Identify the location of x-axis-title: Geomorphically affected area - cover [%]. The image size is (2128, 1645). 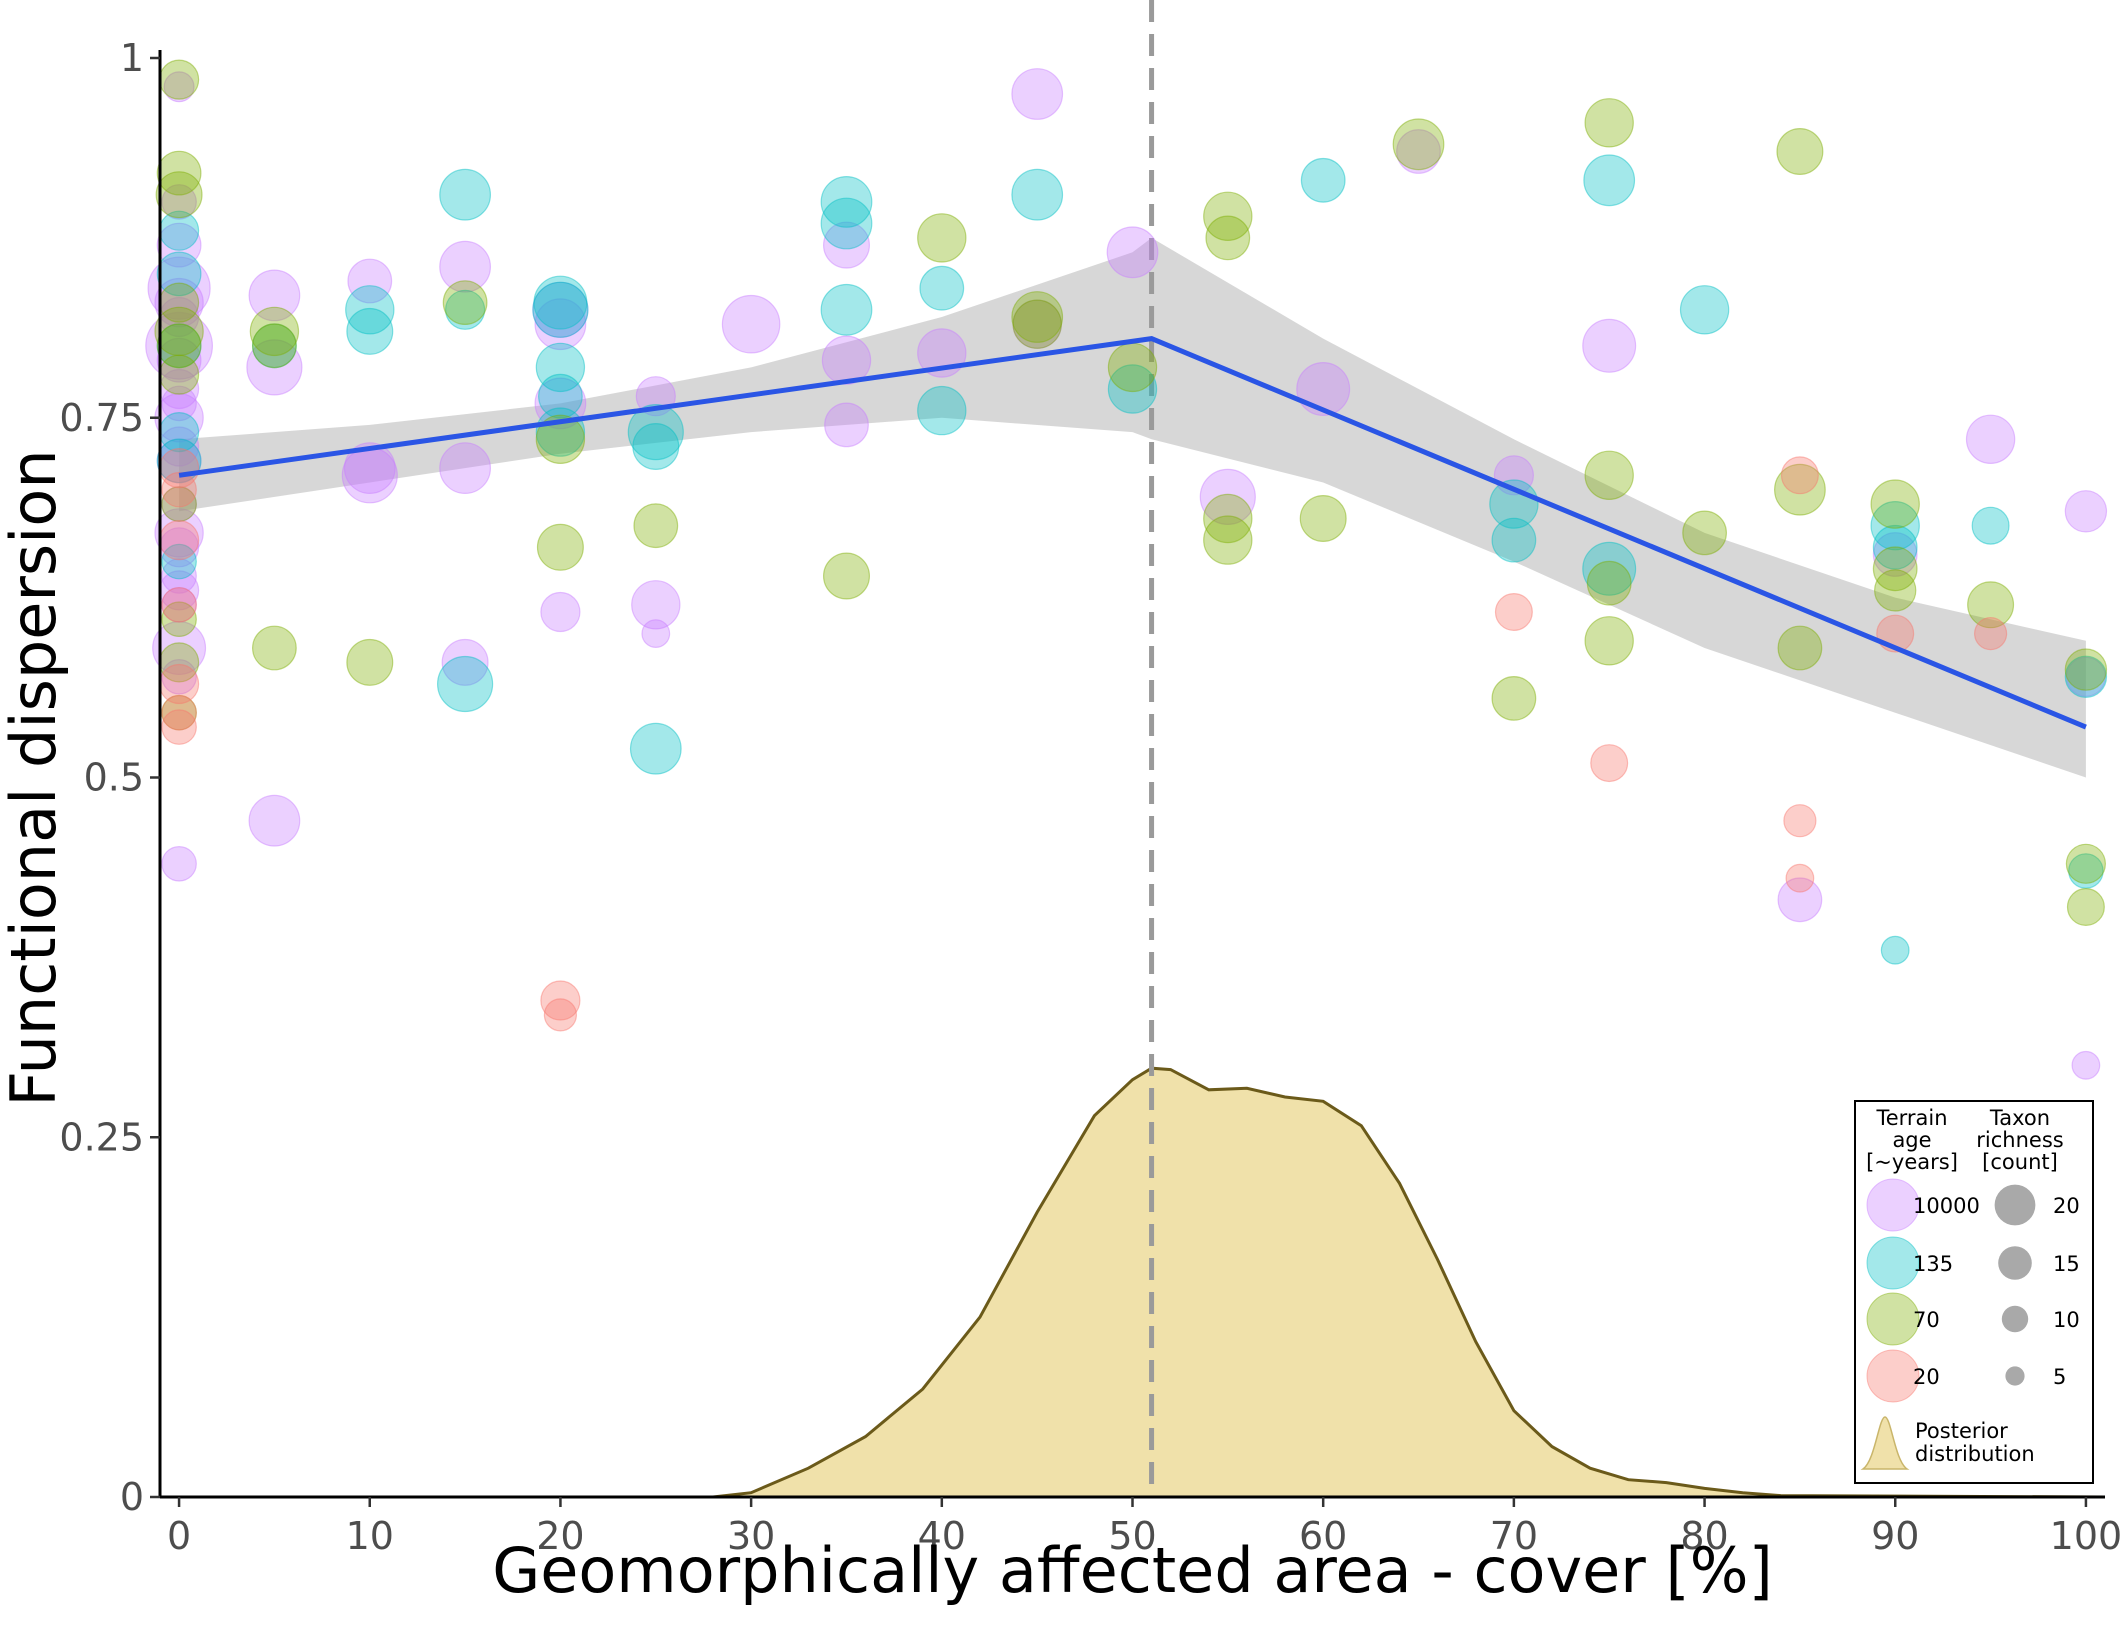
(1132, 1570).